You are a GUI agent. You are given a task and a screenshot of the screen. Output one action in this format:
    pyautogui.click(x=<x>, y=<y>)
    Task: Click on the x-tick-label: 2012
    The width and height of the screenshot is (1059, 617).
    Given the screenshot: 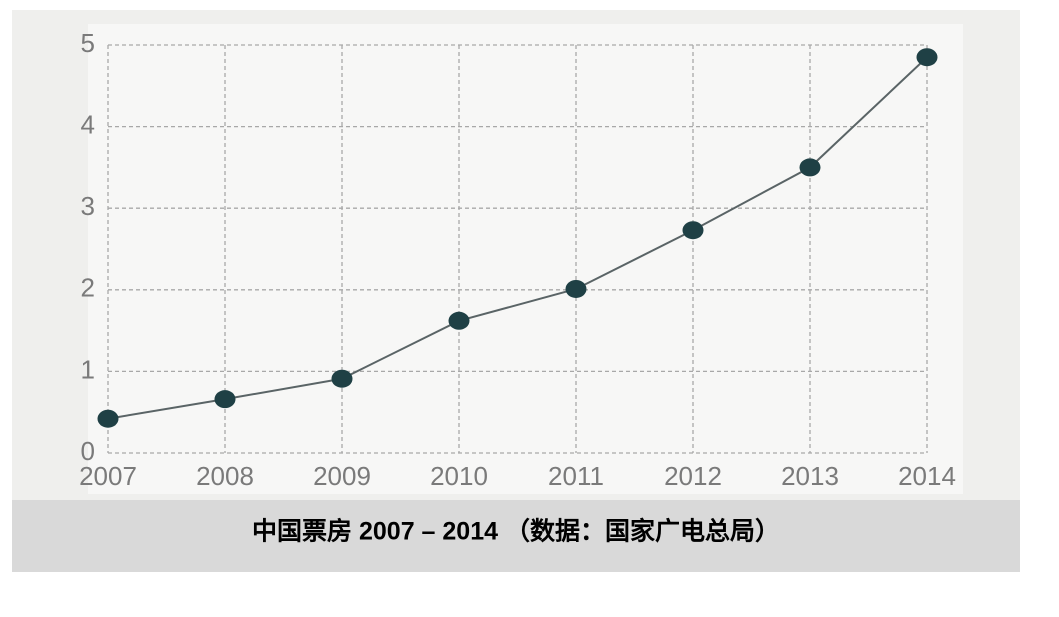 What is the action you would take?
    pyautogui.click(x=693, y=476)
    